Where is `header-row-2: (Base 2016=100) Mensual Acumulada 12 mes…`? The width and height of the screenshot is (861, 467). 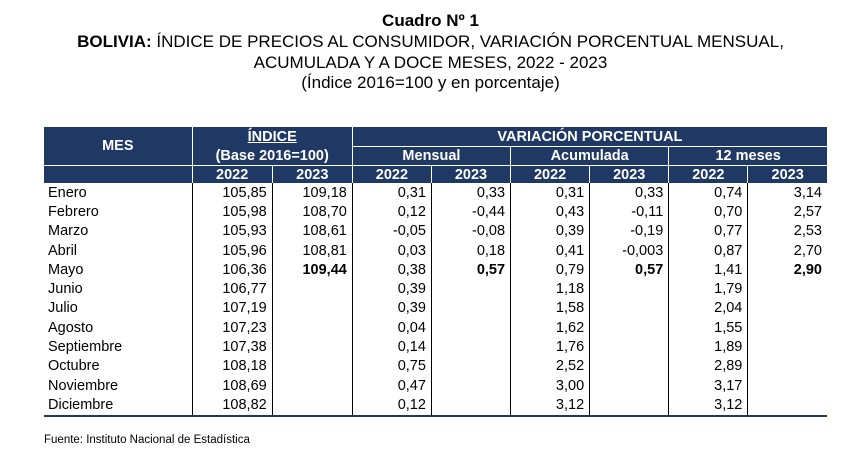 header-row-2: (Base 2016=100) Mensual Acumulada 12 mes… is located at coordinates (435, 156).